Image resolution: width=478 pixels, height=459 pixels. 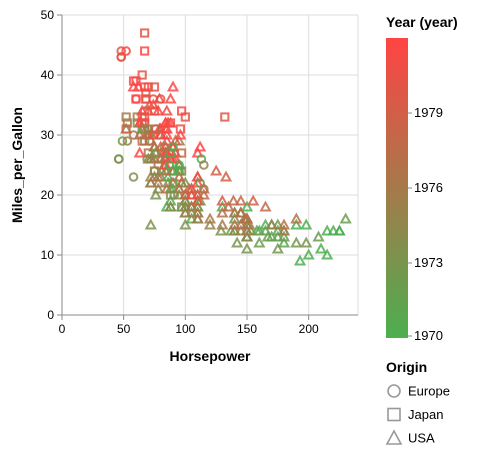 I want to click on origin-shape-legend: Origin Europe Japan USA, so click(x=417, y=402).